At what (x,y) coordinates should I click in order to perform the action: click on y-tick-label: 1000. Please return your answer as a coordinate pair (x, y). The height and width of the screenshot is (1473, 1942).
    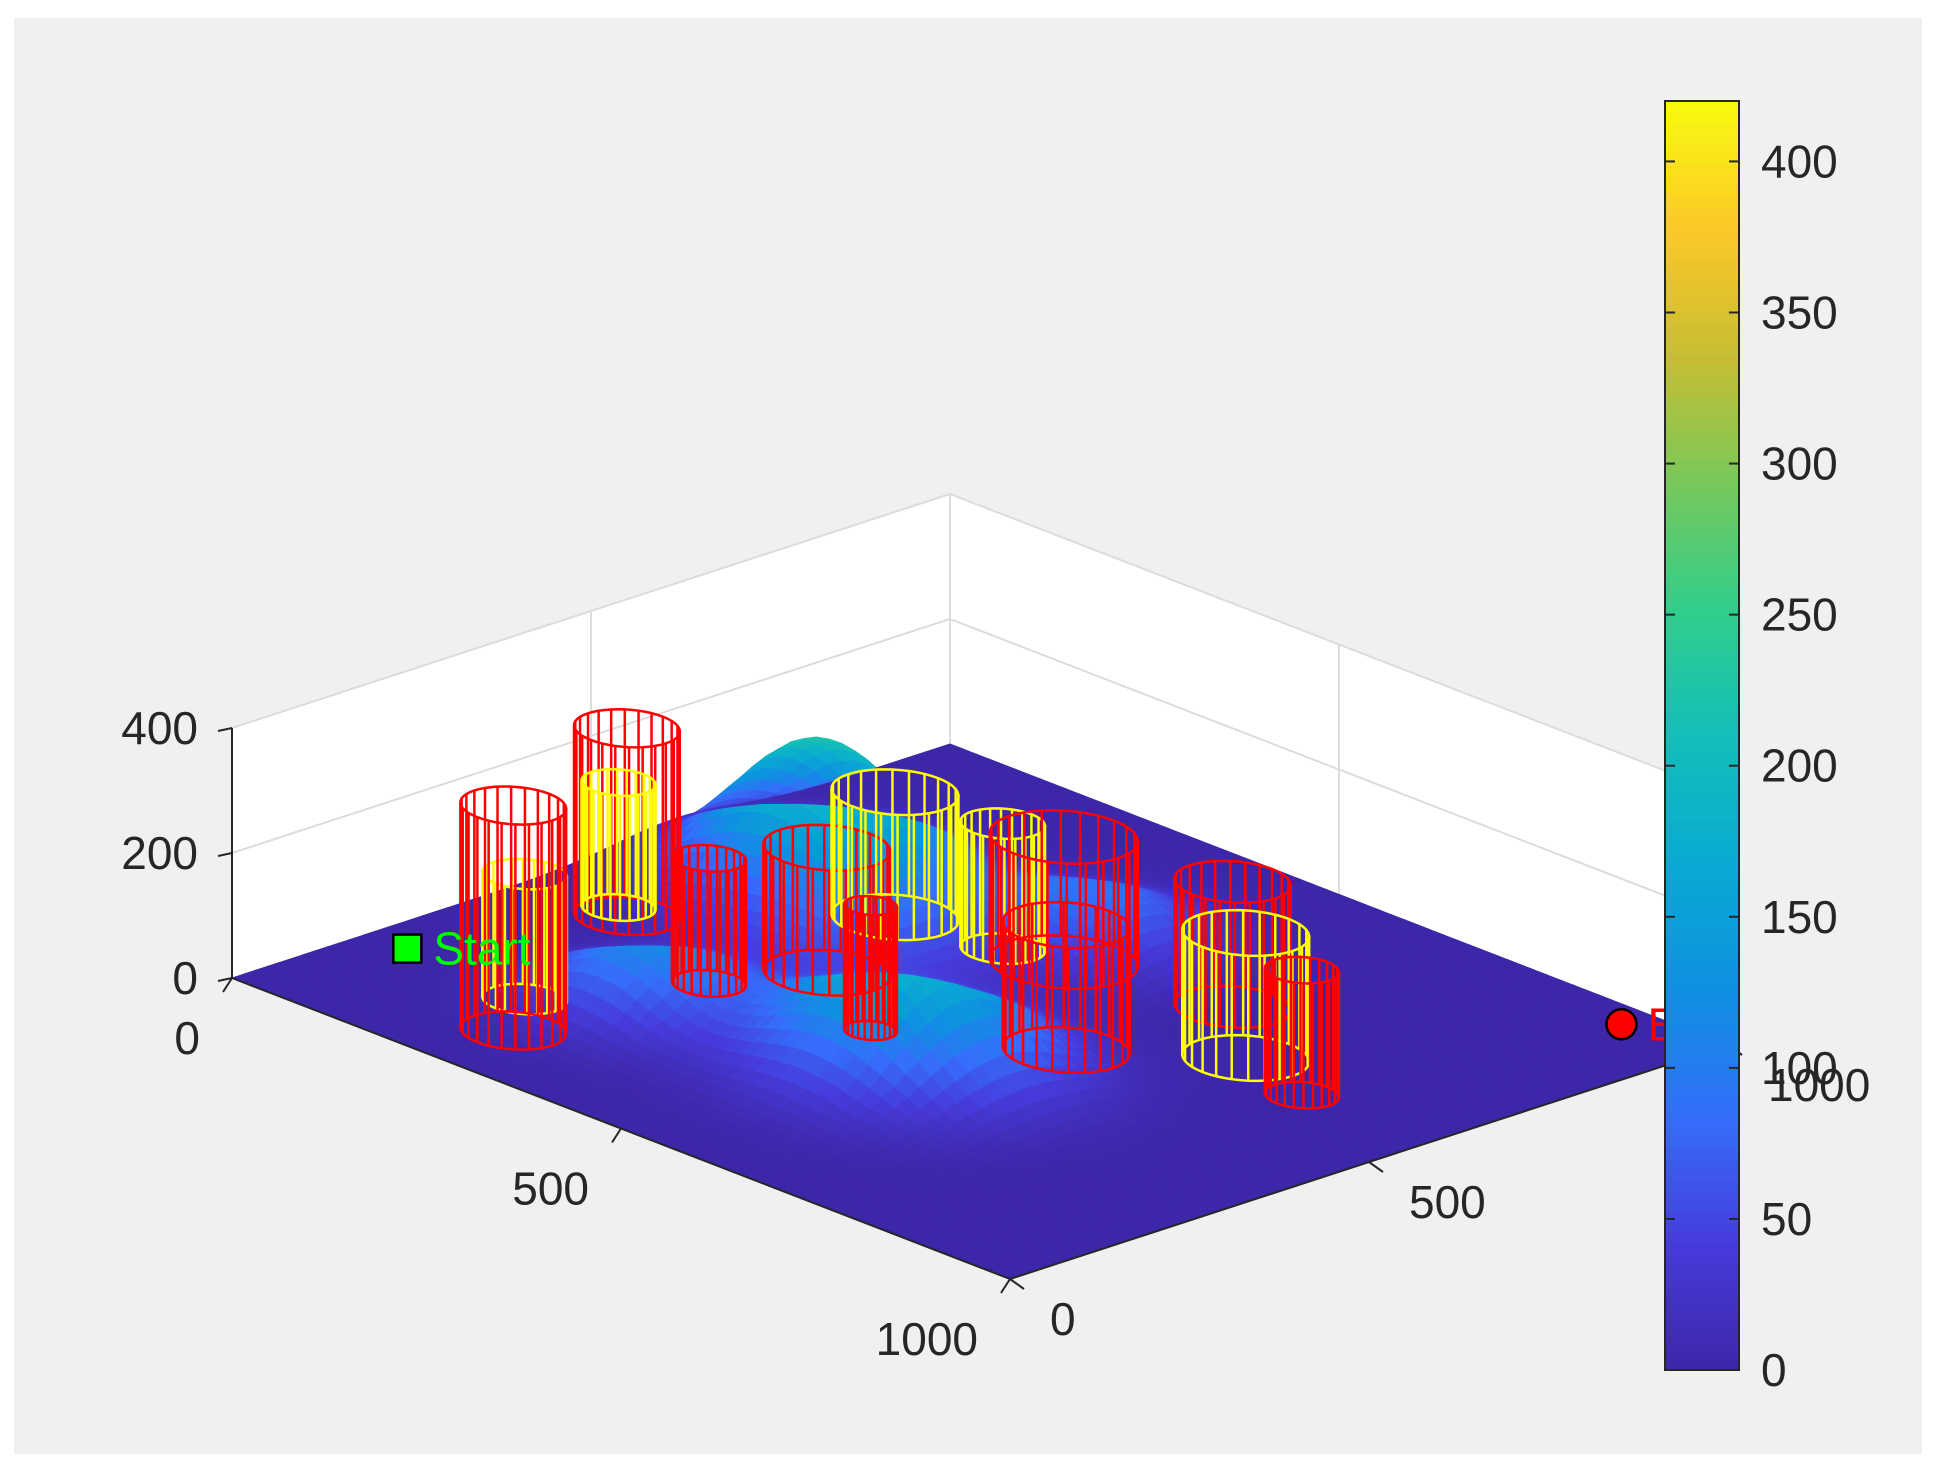
    Looking at the image, I should click on (1819, 1085).